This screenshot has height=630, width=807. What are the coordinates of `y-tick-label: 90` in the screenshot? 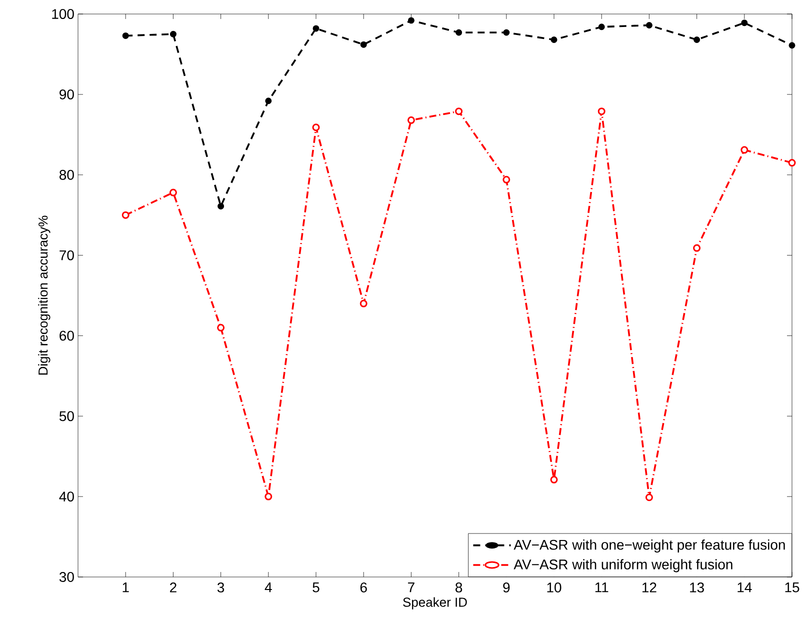 It's located at (67, 94).